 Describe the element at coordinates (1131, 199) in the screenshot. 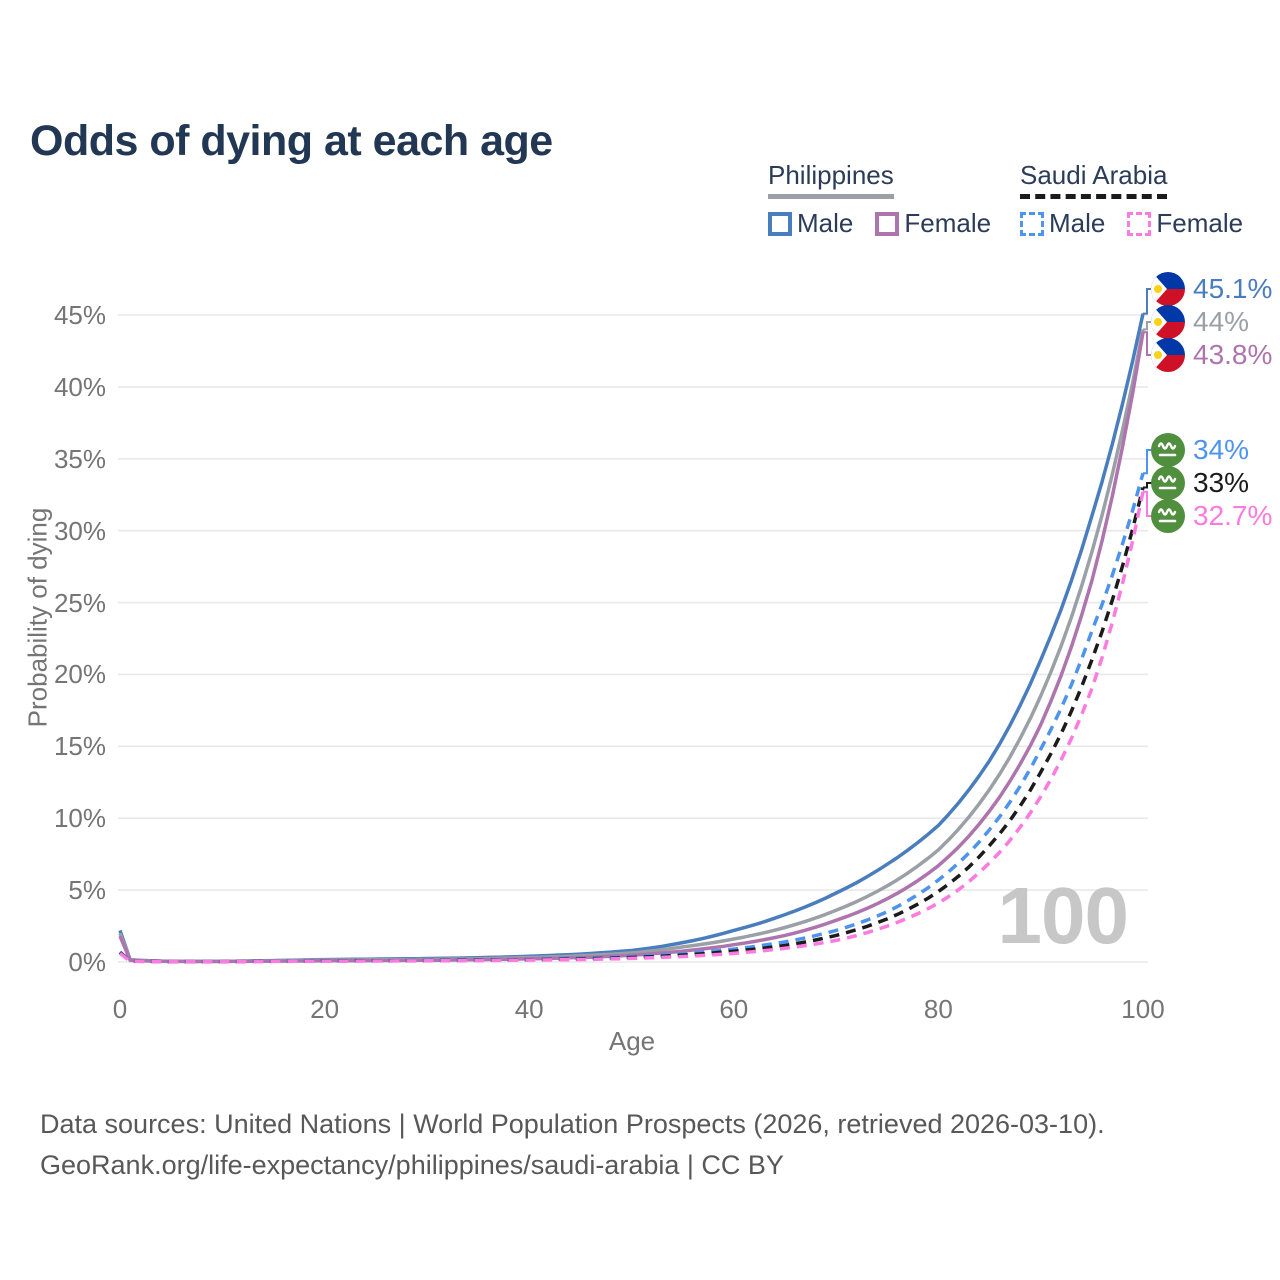

I see `legend-group-saudi-arabia: Saudi Arabia Male Female` at that location.